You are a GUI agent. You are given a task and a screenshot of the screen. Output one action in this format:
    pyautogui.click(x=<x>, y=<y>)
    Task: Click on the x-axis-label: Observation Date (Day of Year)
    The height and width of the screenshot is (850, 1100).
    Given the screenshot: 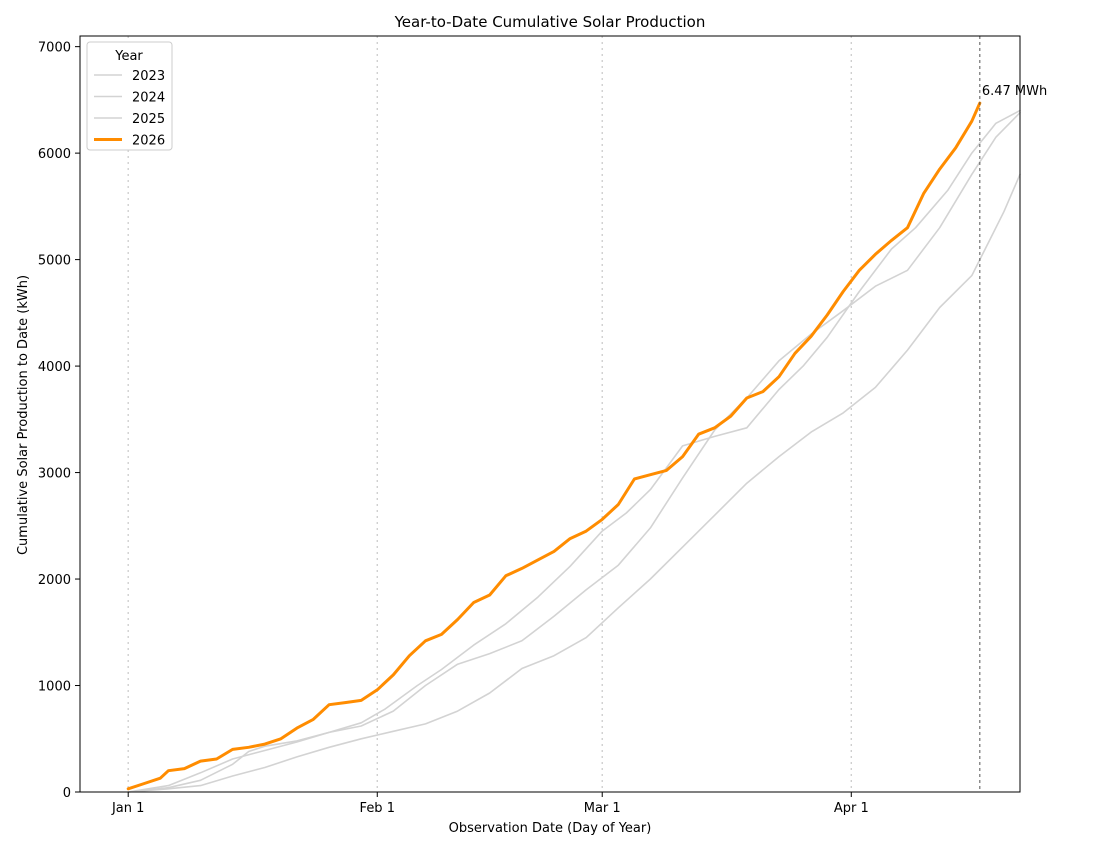 What is the action you would take?
    pyautogui.click(x=550, y=828)
    